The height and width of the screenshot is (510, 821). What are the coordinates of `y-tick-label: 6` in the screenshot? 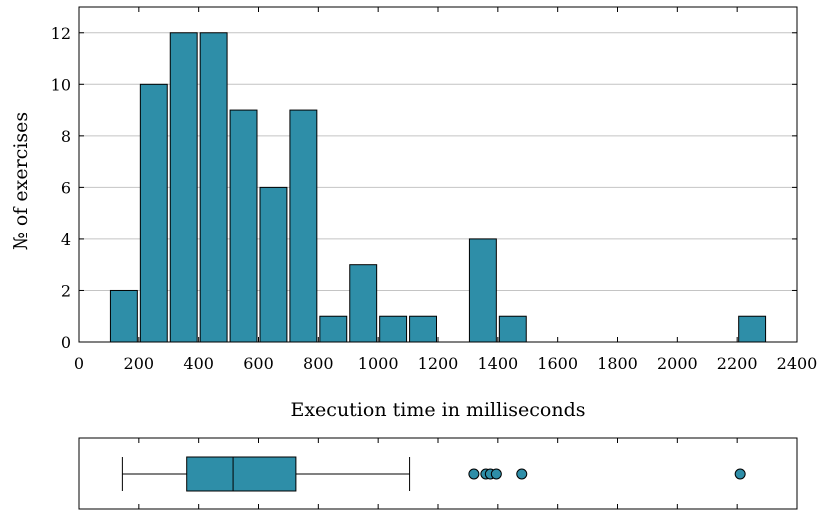 It's located at (66, 187).